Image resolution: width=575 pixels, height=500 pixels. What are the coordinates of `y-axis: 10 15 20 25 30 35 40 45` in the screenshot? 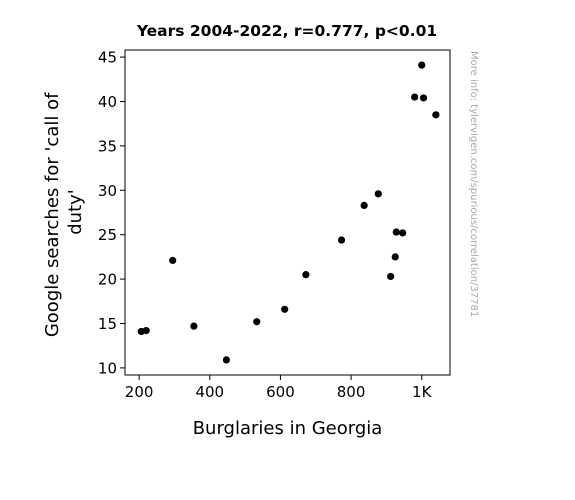 It's located at (111, 213).